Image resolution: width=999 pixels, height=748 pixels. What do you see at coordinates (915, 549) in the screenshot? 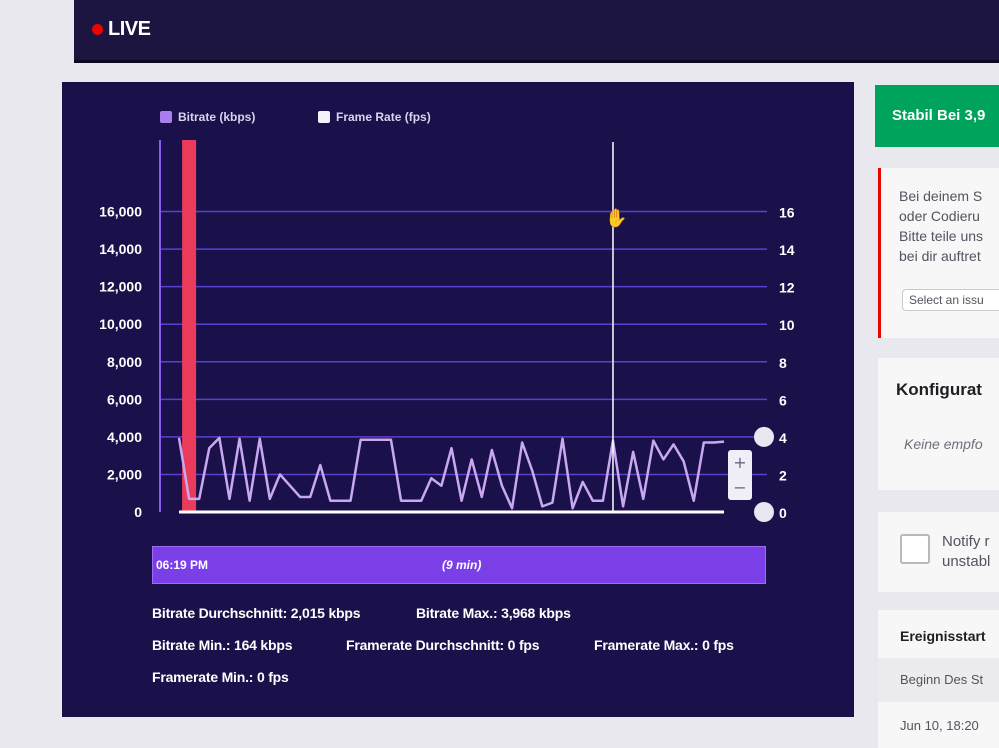
I see `notify-checkbox` at bounding box center [915, 549].